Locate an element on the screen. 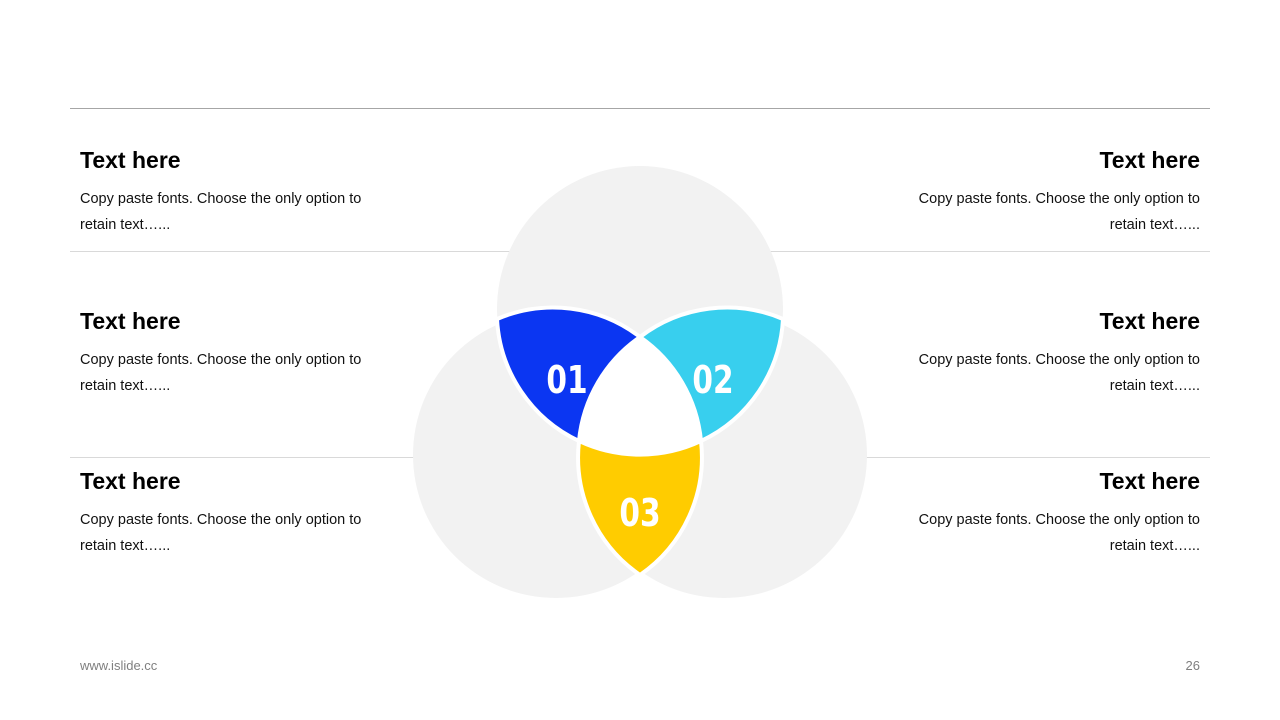 The height and width of the screenshot is (720, 1280). segment-label-03: 03 is located at coordinates (639, 513).